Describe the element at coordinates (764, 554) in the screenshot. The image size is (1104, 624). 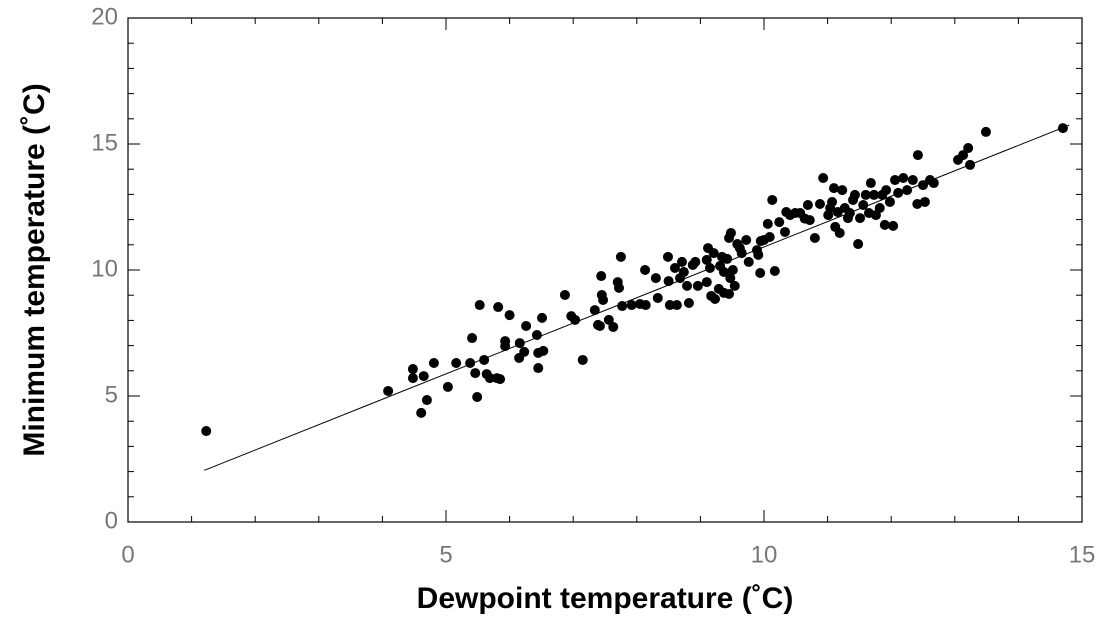
I see `x-tick-label: 10` at that location.